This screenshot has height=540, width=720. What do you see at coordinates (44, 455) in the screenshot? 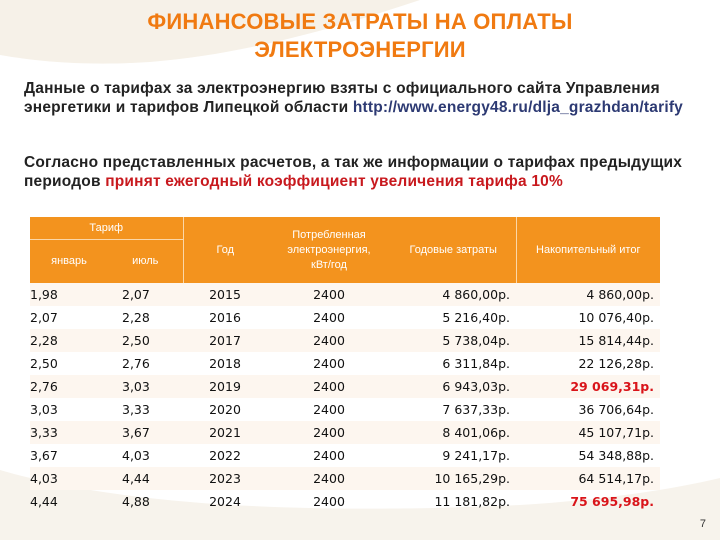
I see `cell-january: 3,67` at bounding box center [44, 455].